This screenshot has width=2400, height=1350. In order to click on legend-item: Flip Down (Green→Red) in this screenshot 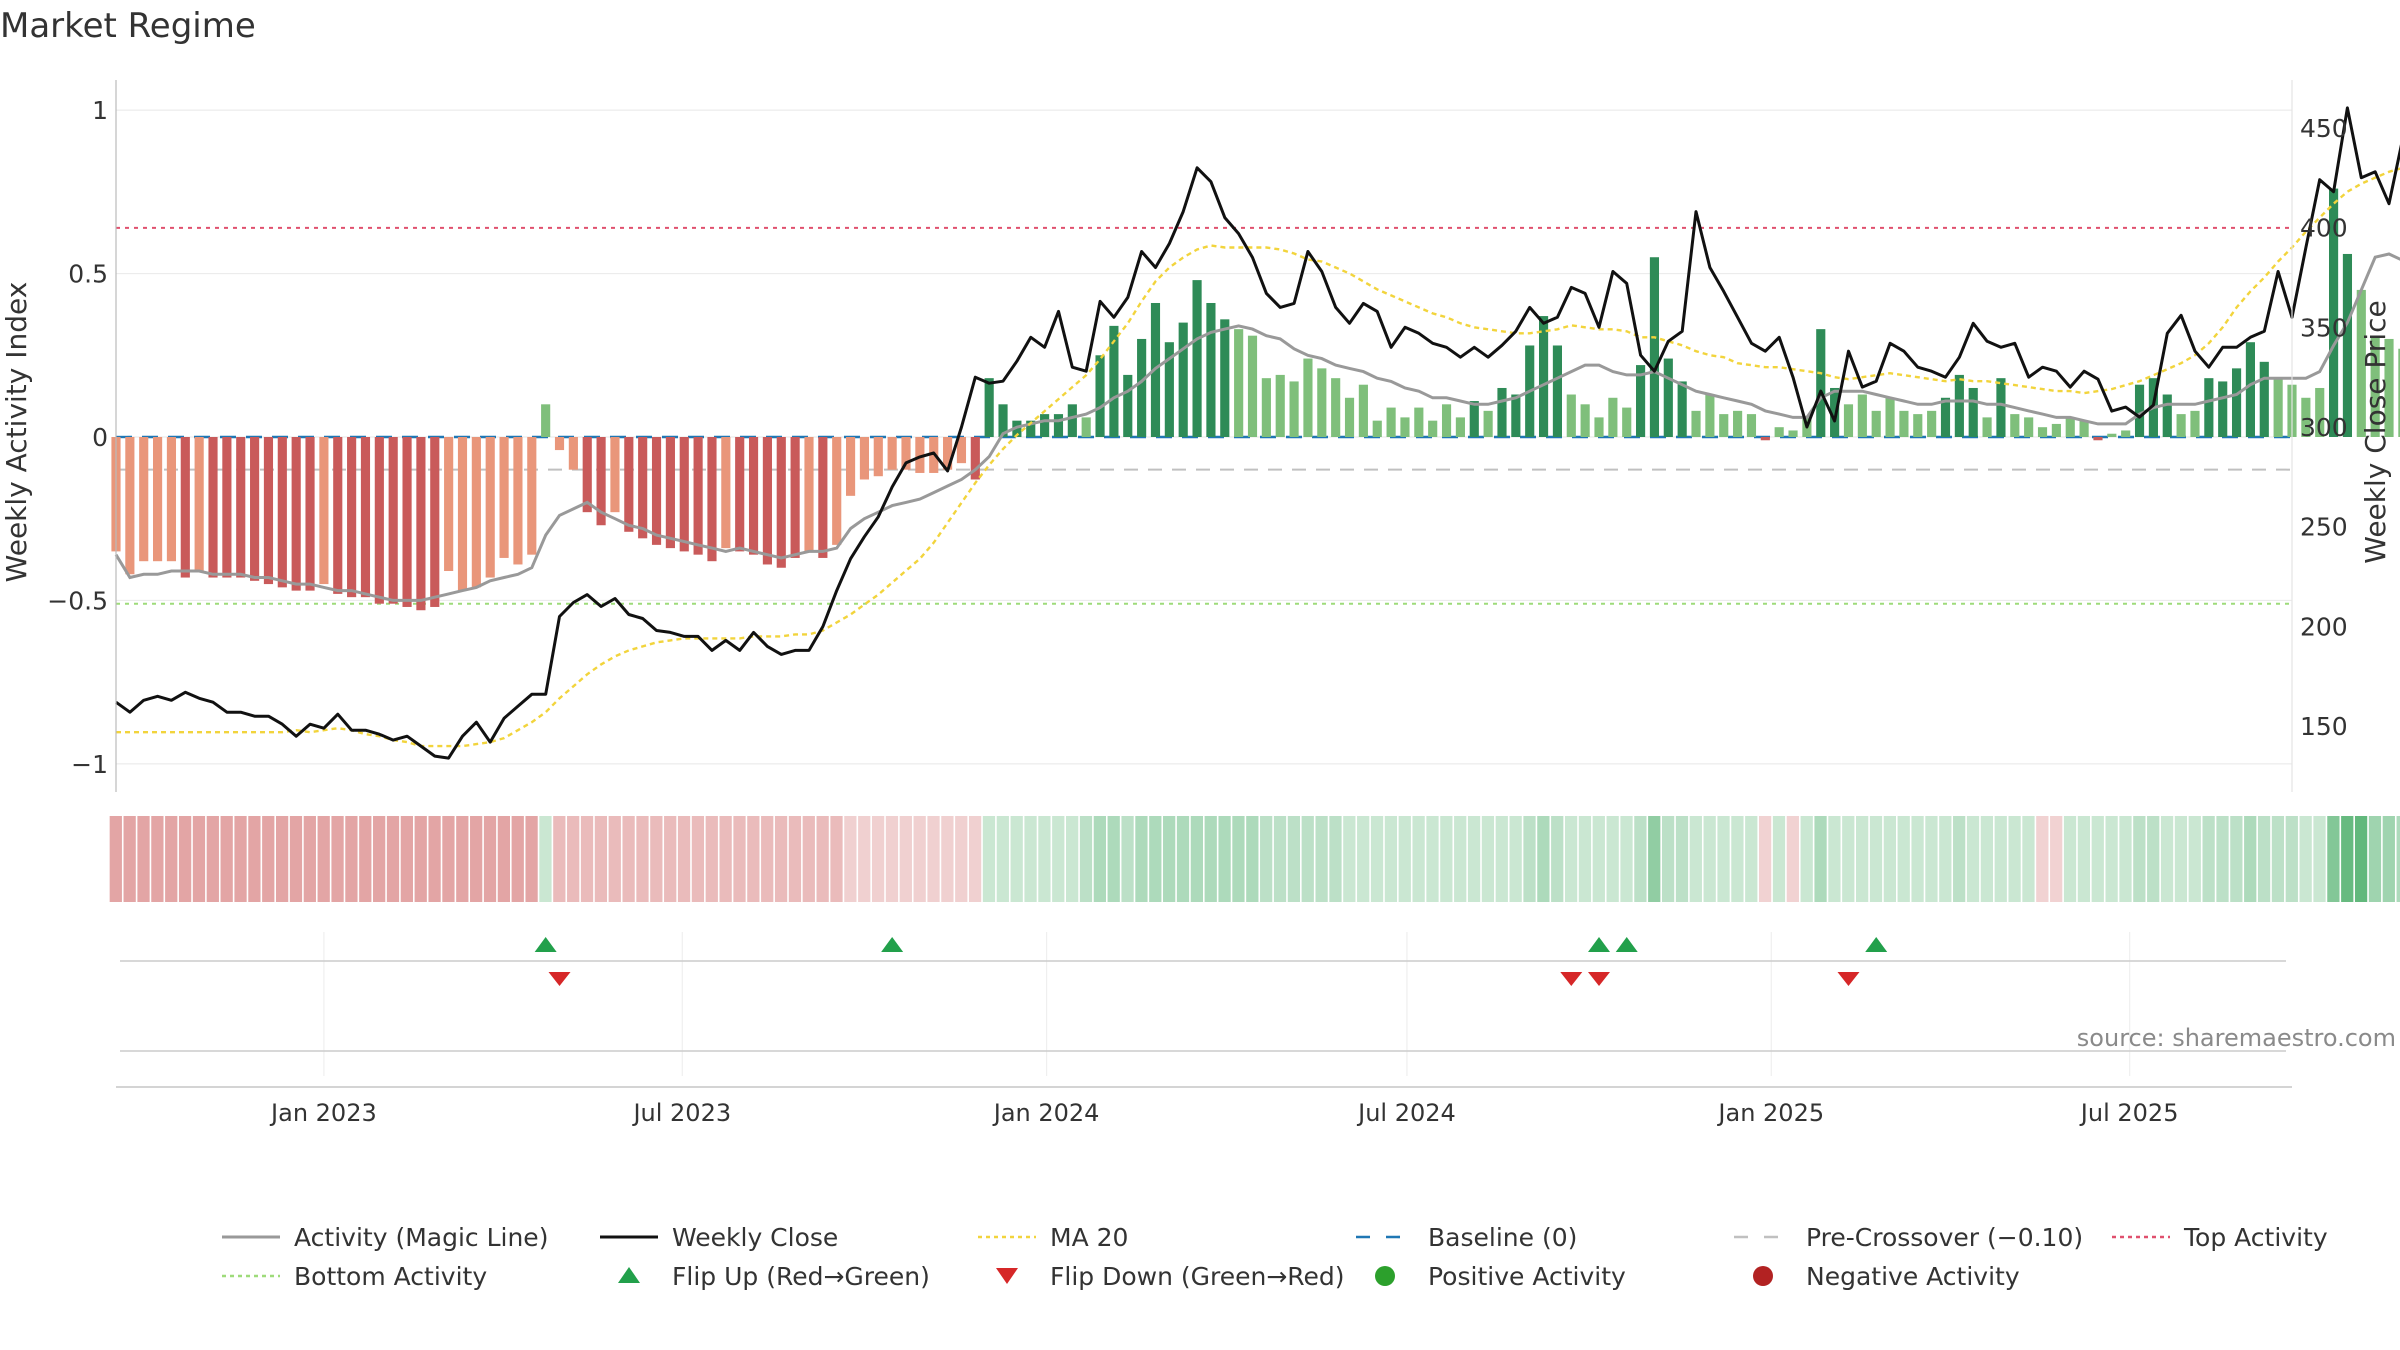, I will do `click(1170, 1276)`.